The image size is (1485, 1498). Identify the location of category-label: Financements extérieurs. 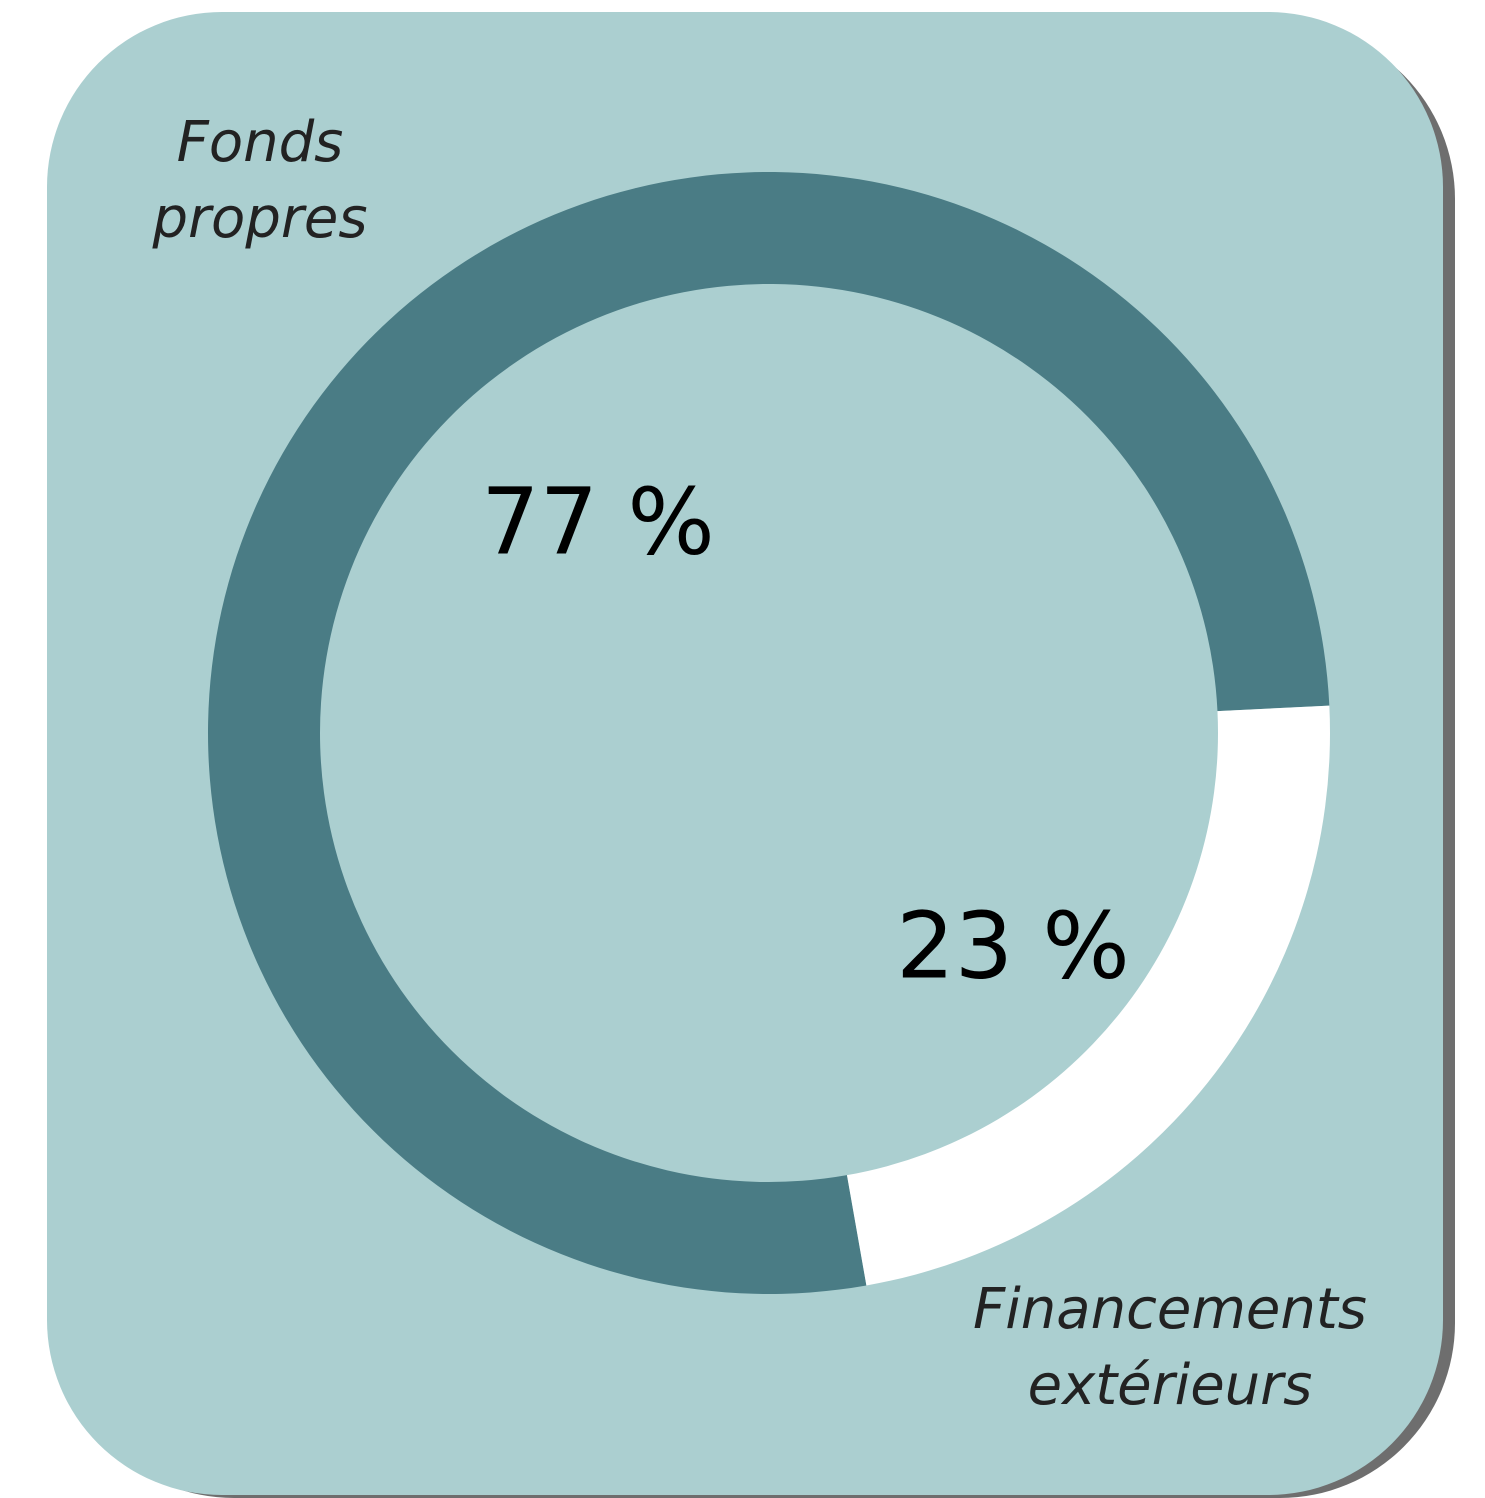
(1170, 1347).